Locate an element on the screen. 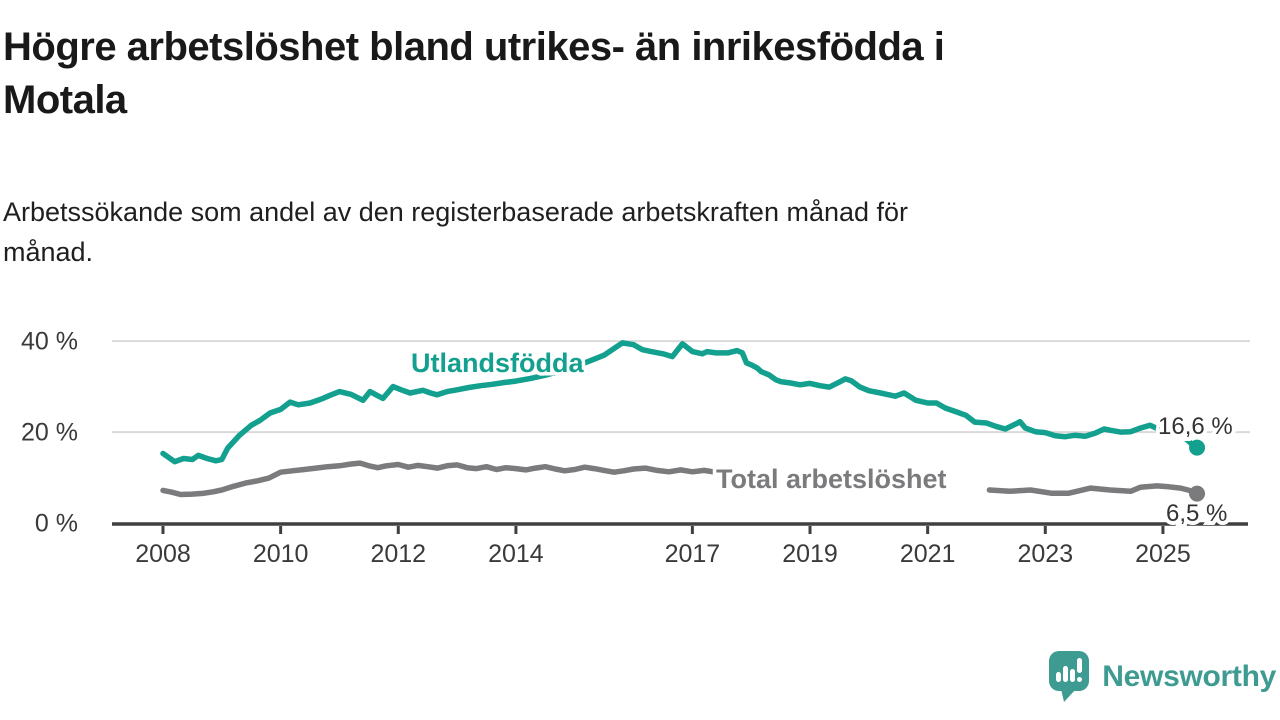 This screenshot has height=720, width=1280. y-tick-label: 0 % is located at coordinates (56, 524).